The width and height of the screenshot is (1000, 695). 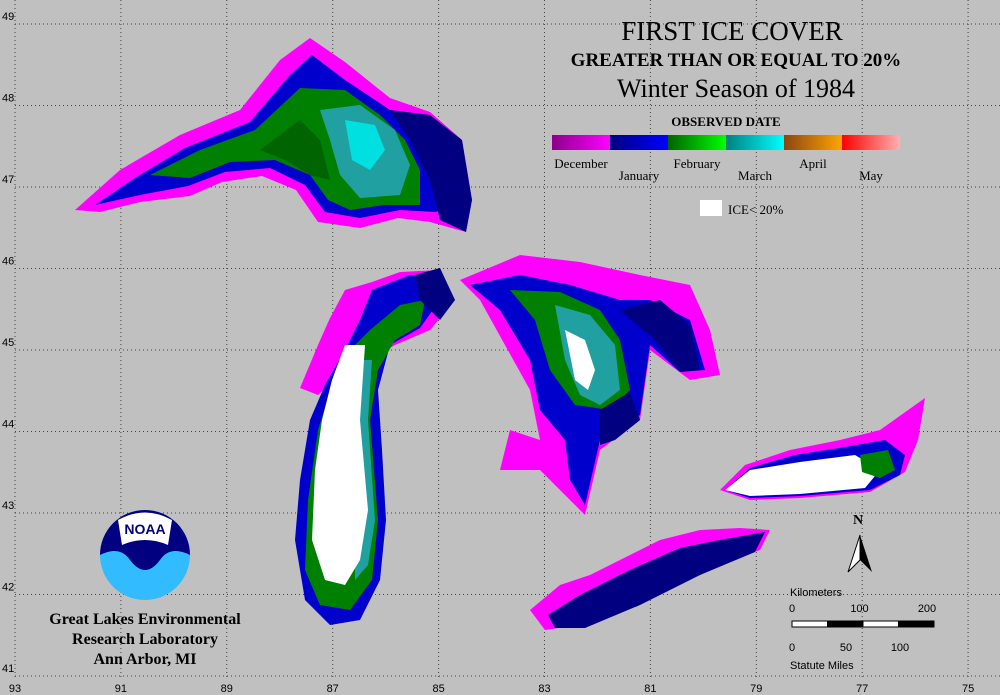 What do you see at coordinates (846, 648) in the screenshot?
I see `mile-tick: 50` at bounding box center [846, 648].